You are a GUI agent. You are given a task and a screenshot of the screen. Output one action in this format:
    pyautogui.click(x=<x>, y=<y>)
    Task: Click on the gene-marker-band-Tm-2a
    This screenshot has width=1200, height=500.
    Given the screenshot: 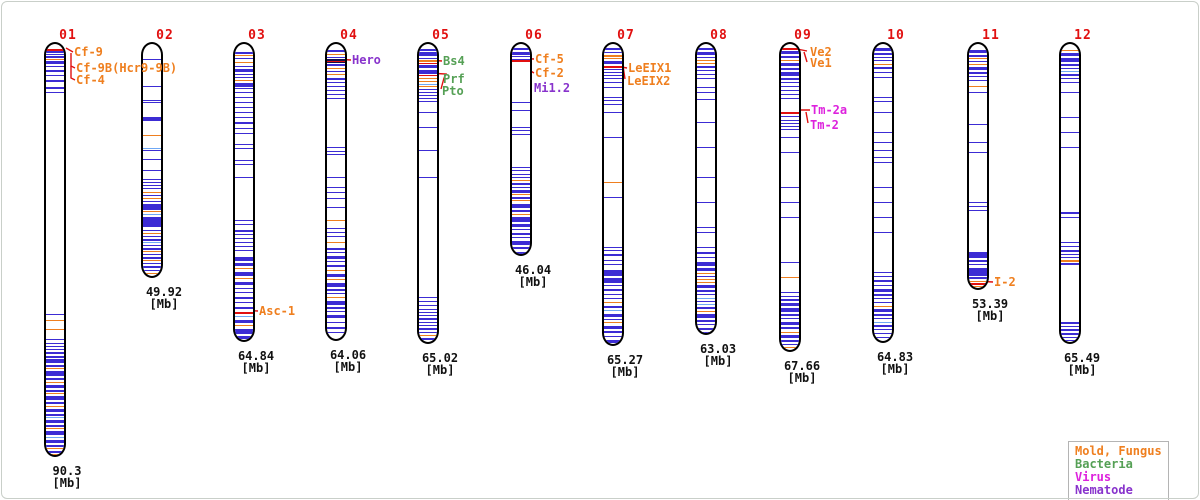 What is the action you would take?
    pyautogui.click(x=790, y=113)
    